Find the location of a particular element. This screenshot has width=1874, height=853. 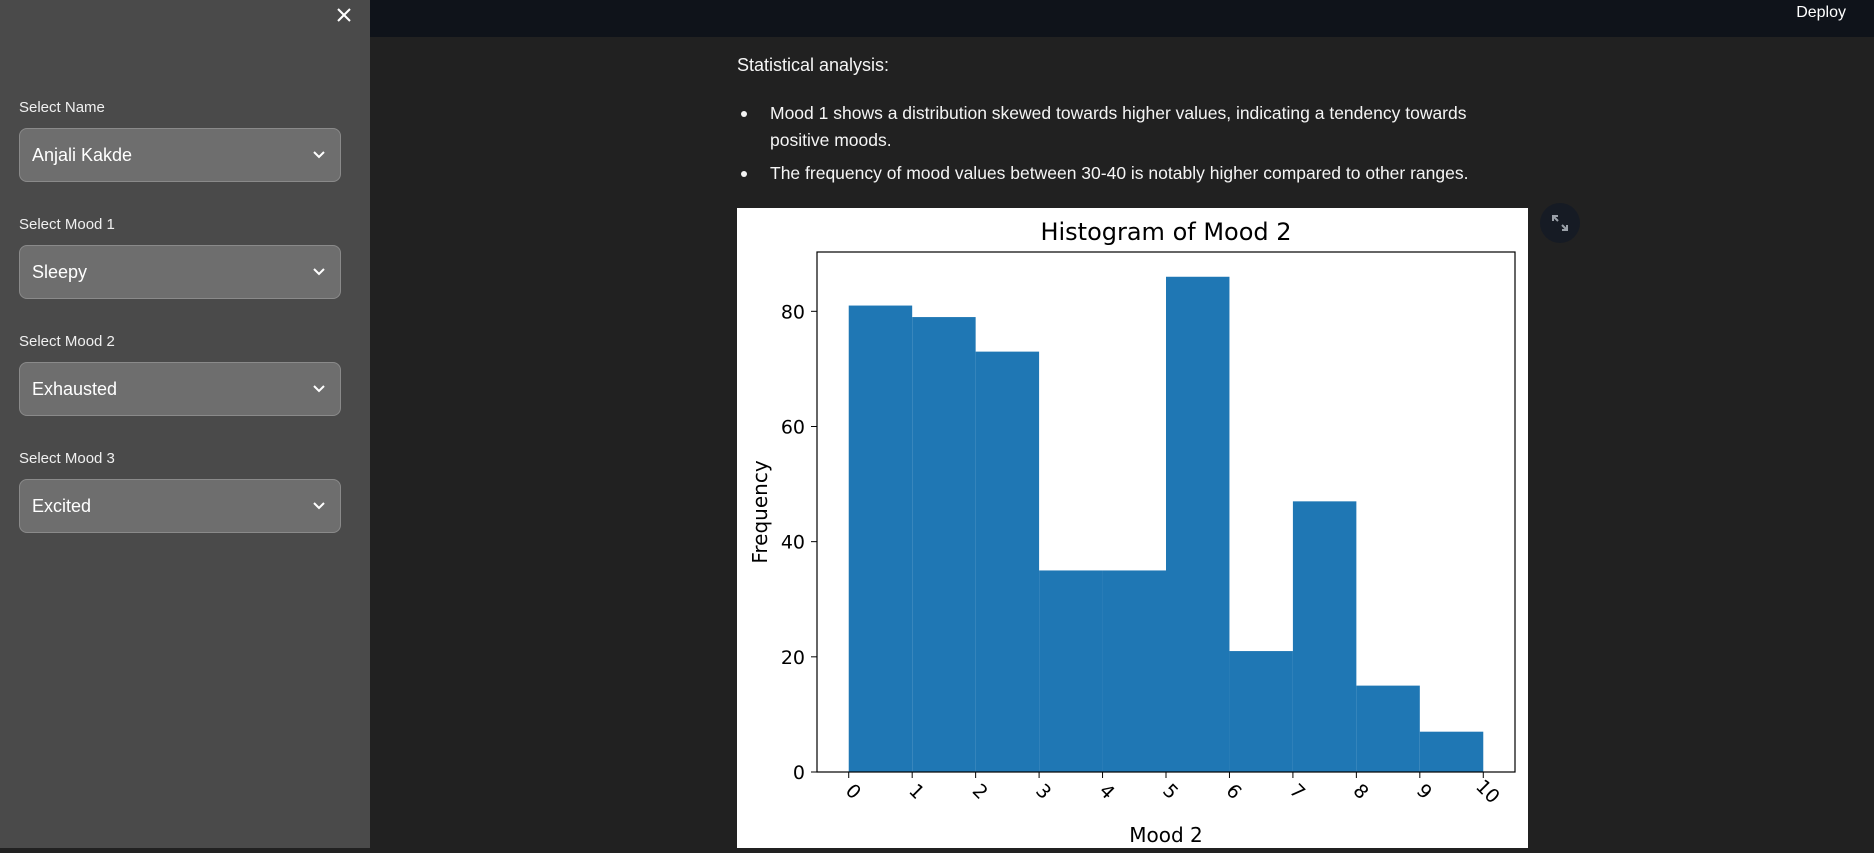

select-mood2-dropdown: Exhausted is located at coordinates (180, 389).